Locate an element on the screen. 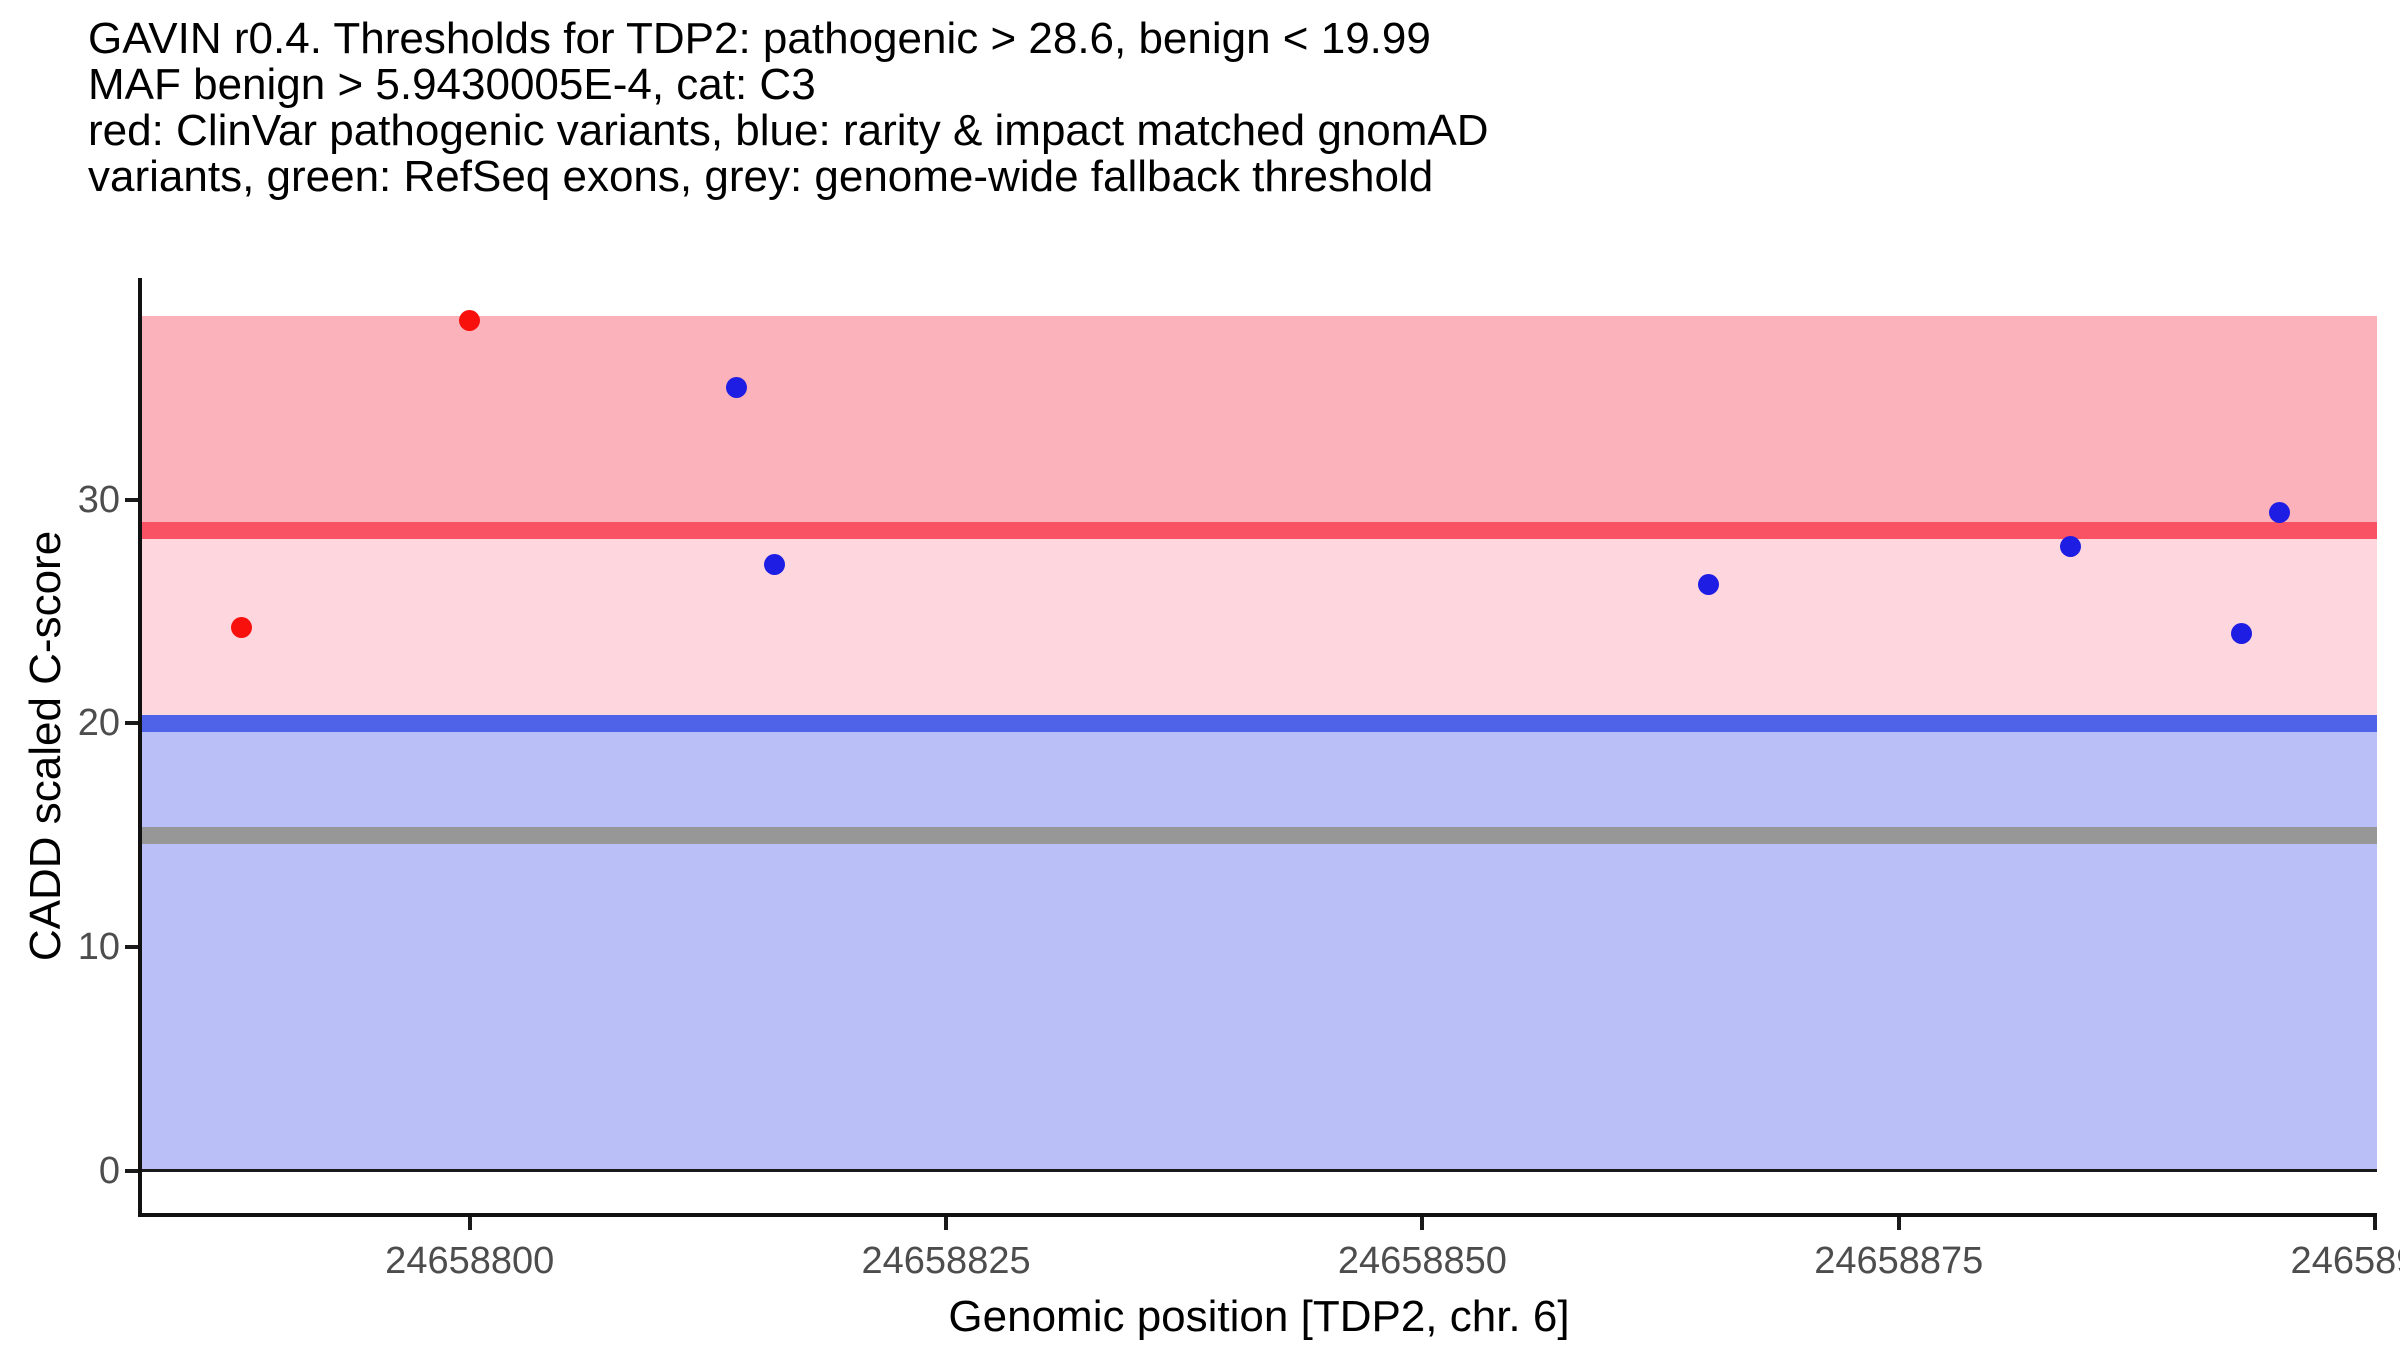 This screenshot has height=1350, width=2400. pathogenic-threshold-line is located at coordinates (1259, 531).